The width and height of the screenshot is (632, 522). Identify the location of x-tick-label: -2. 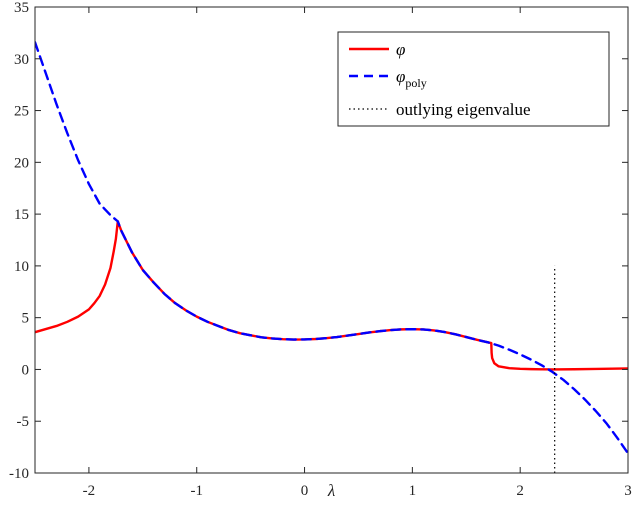
(89, 491).